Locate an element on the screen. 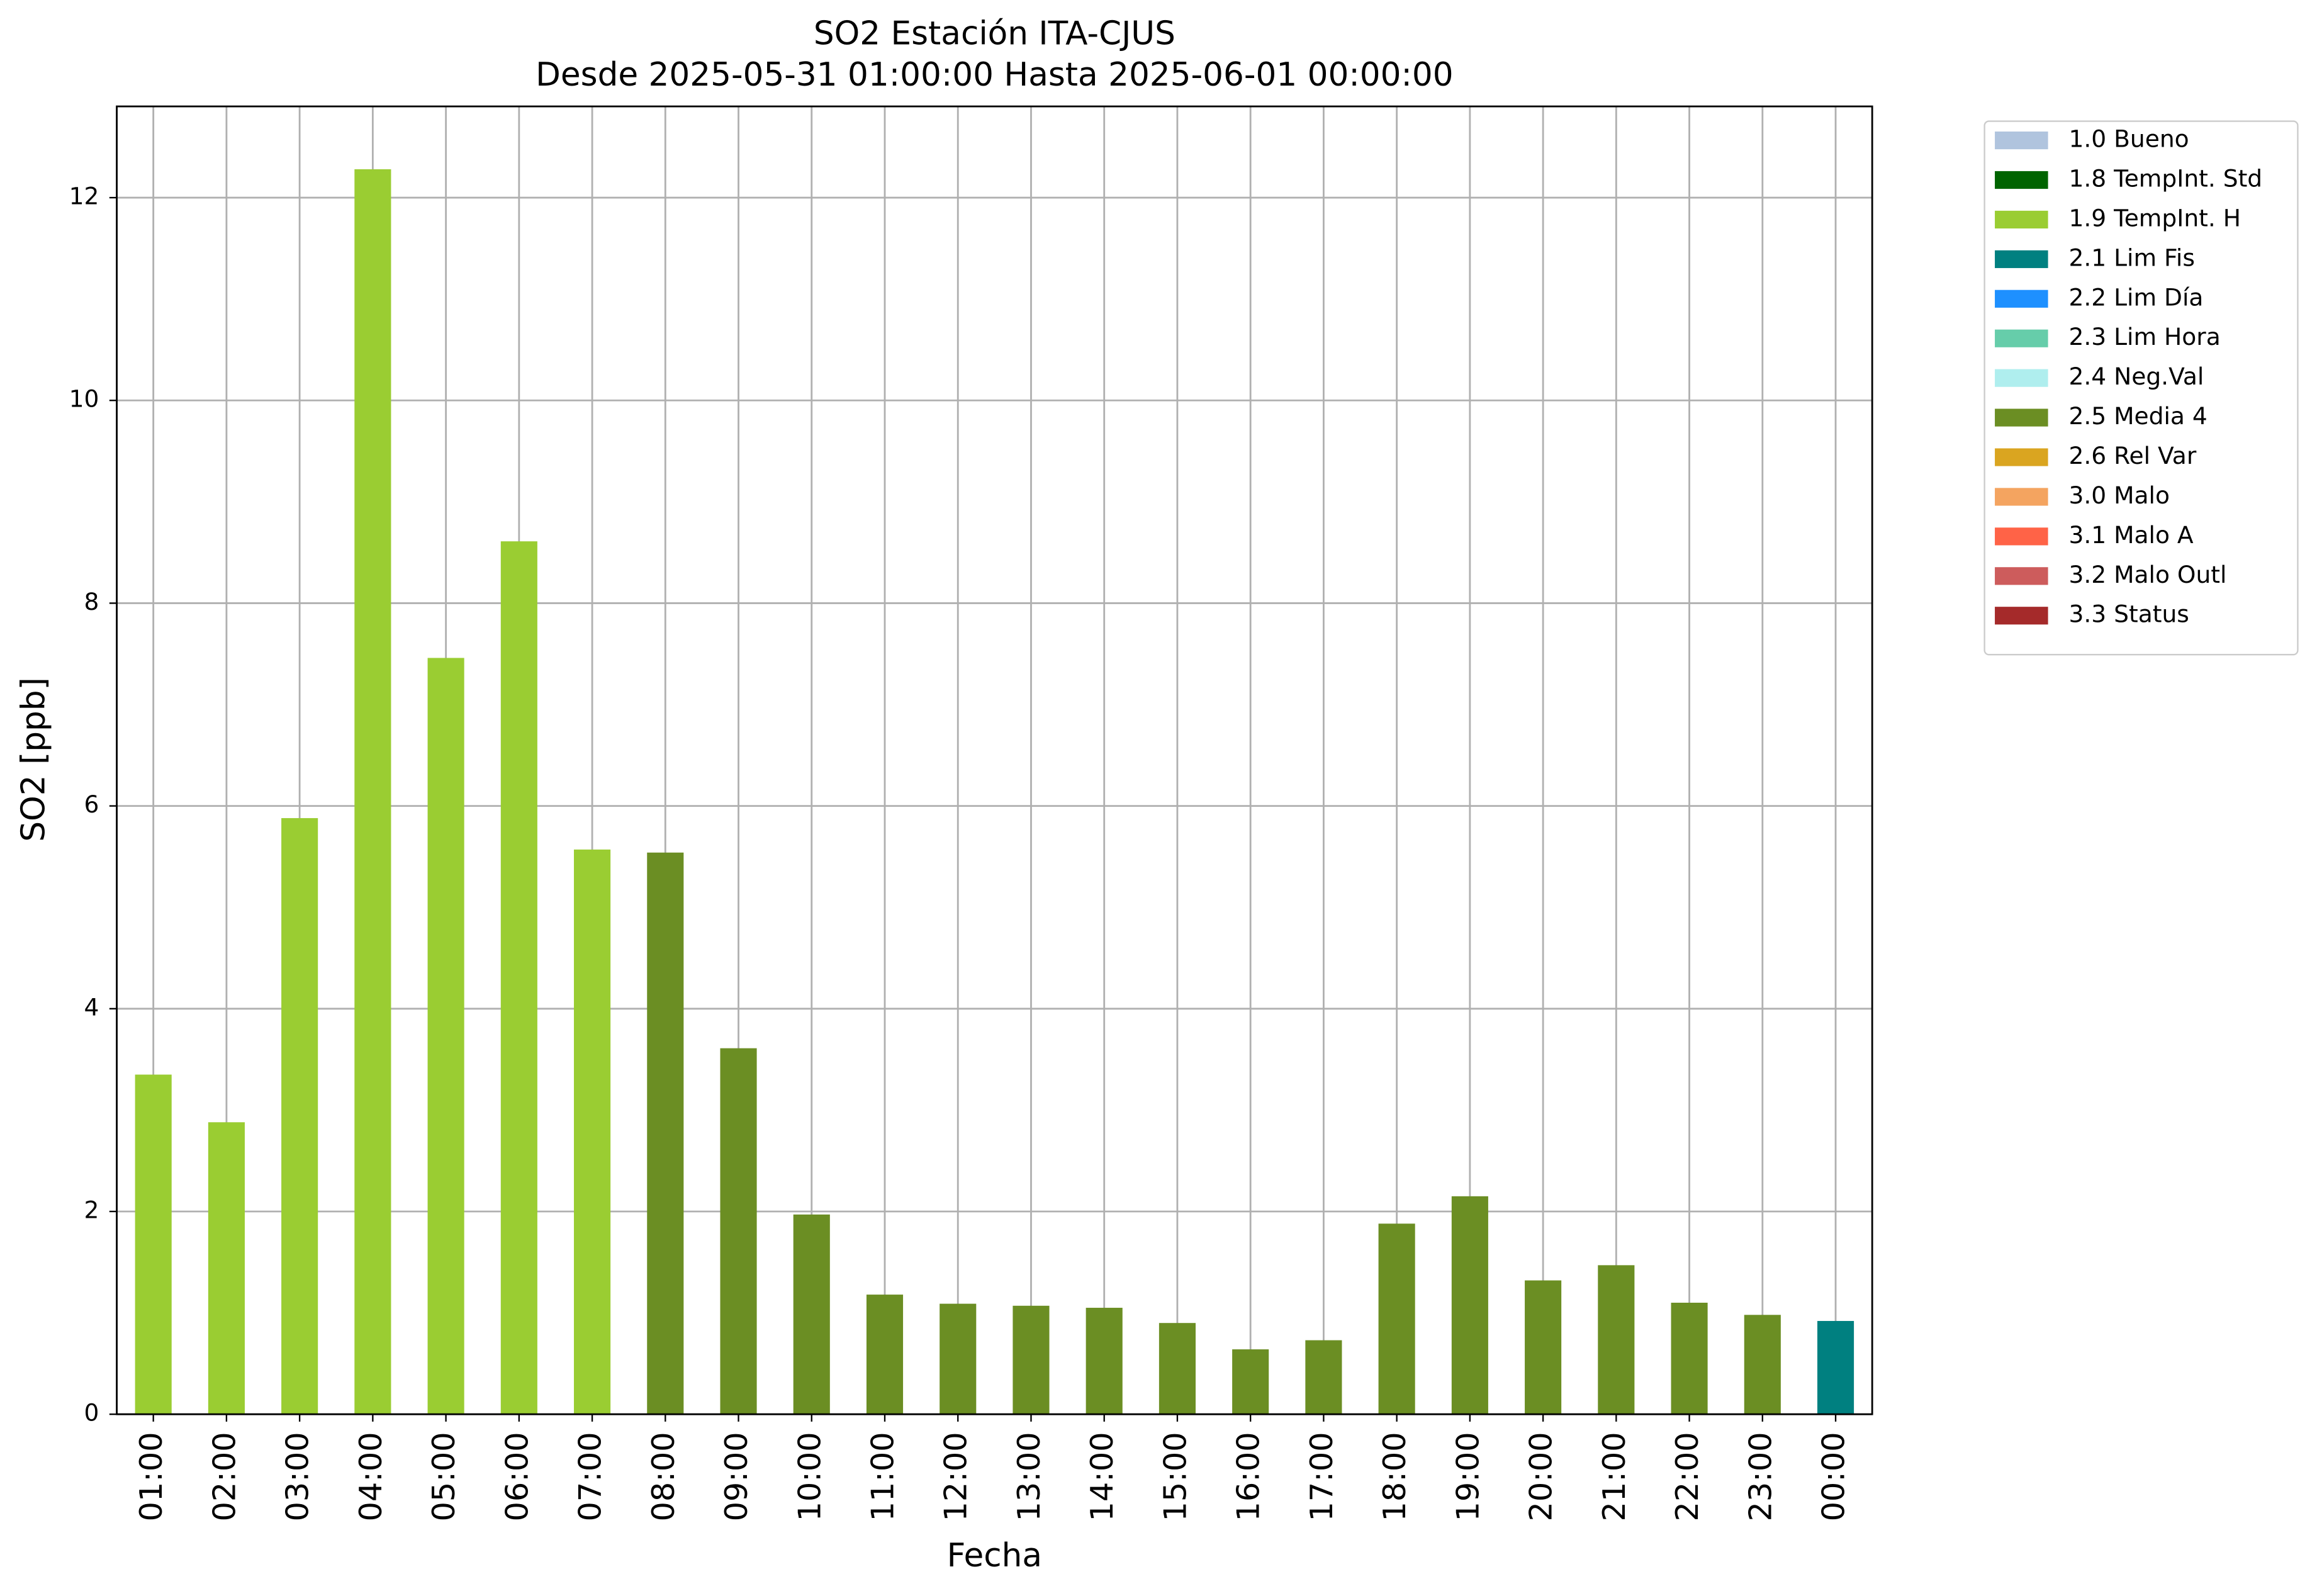  x-tick-label: 18:00 is located at coordinates (1394, 1476).